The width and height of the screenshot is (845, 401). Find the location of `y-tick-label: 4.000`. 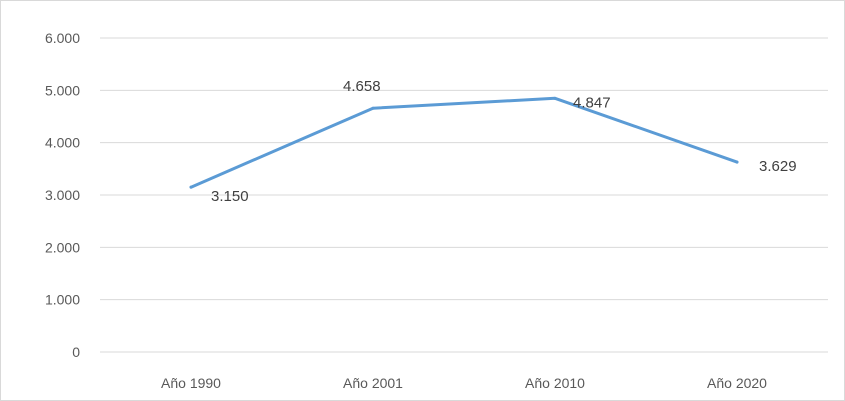

y-tick-label: 4.000 is located at coordinates (62, 143).